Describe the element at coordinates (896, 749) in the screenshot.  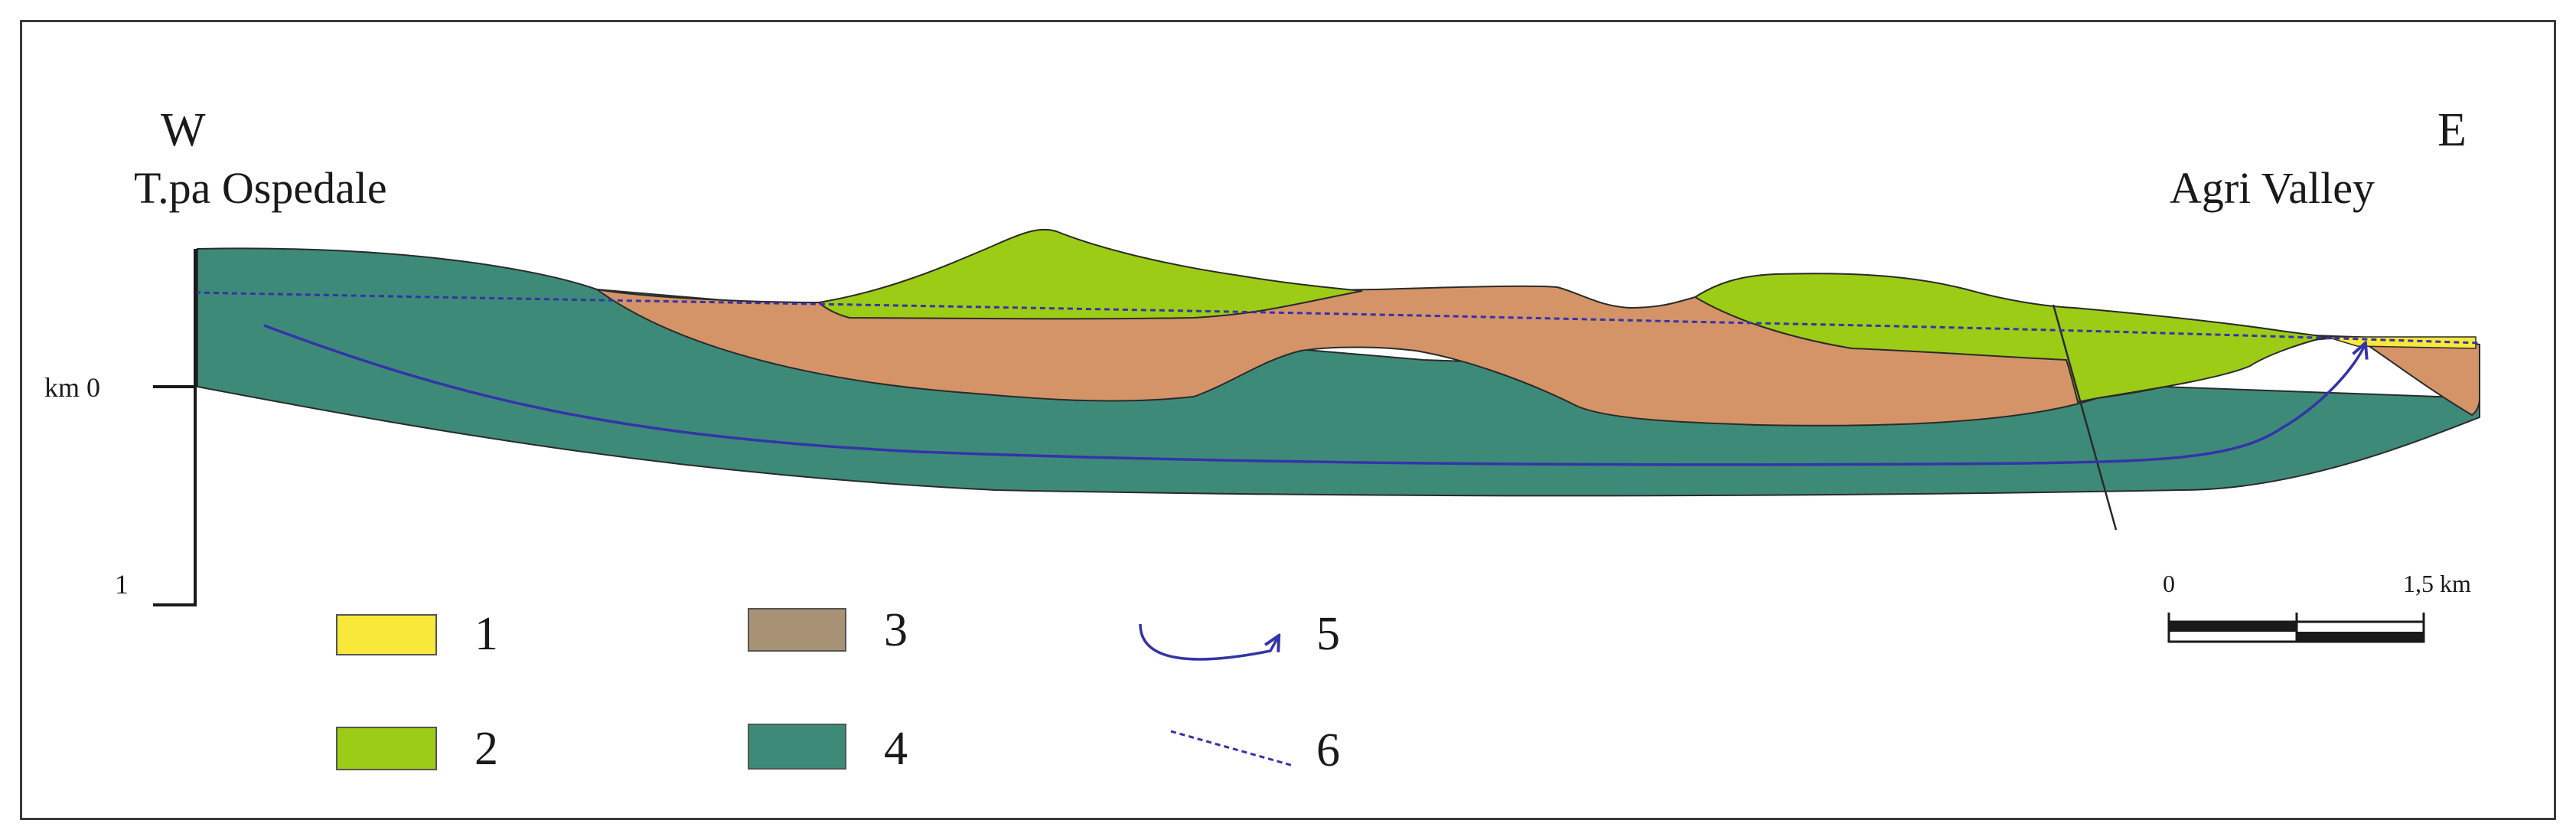
I see `legend-label-4: 4` at that location.